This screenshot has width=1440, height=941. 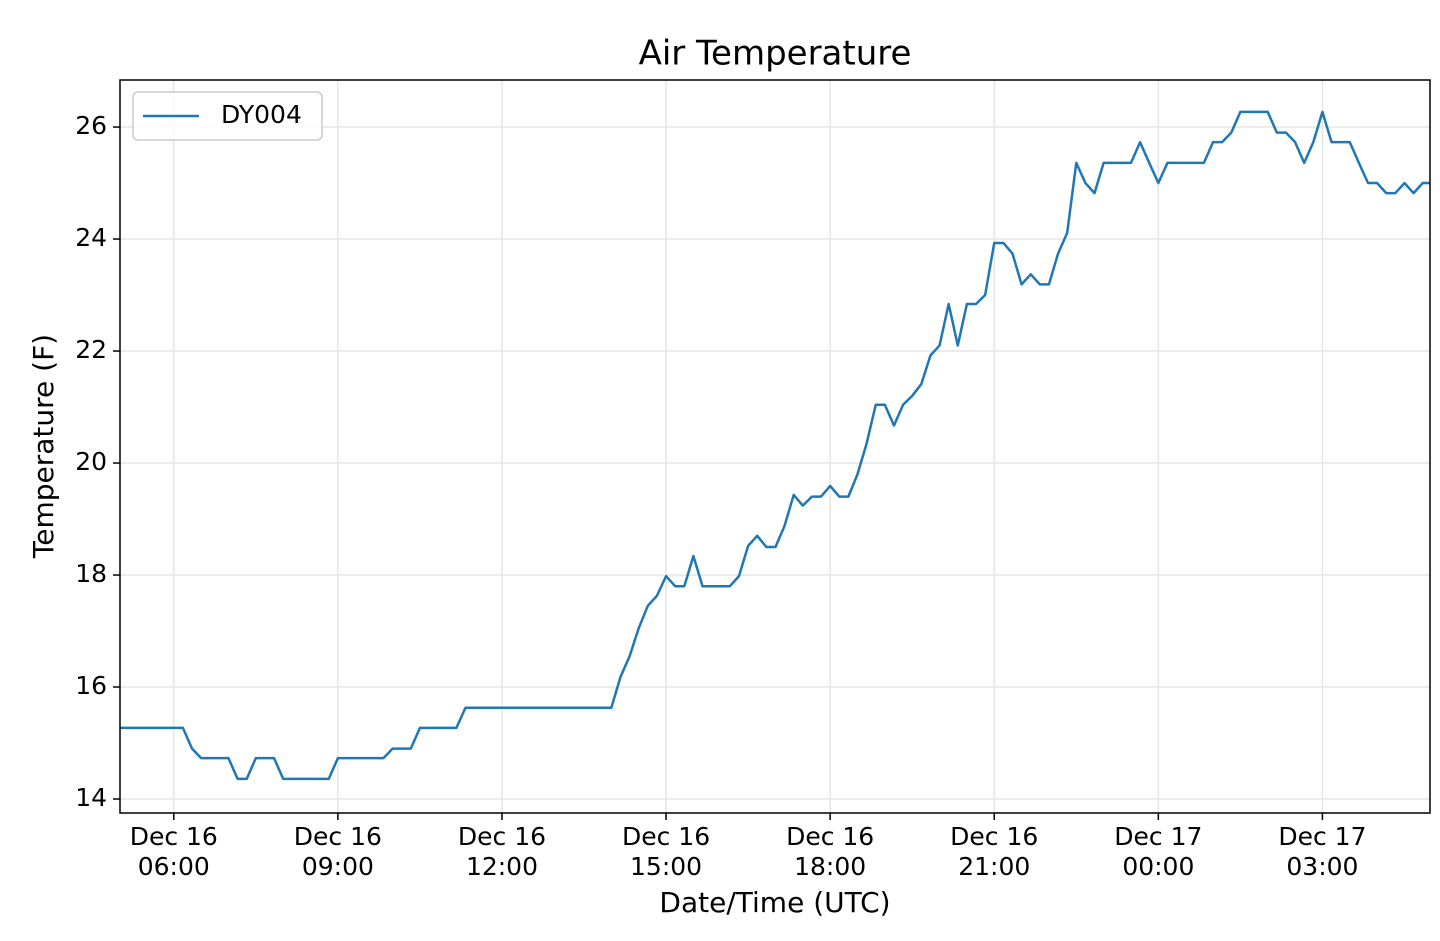 What do you see at coordinates (830, 851) in the screenshot?
I see `x-tick-label: Dec 16 18:00` at bounding box center [830, 851].